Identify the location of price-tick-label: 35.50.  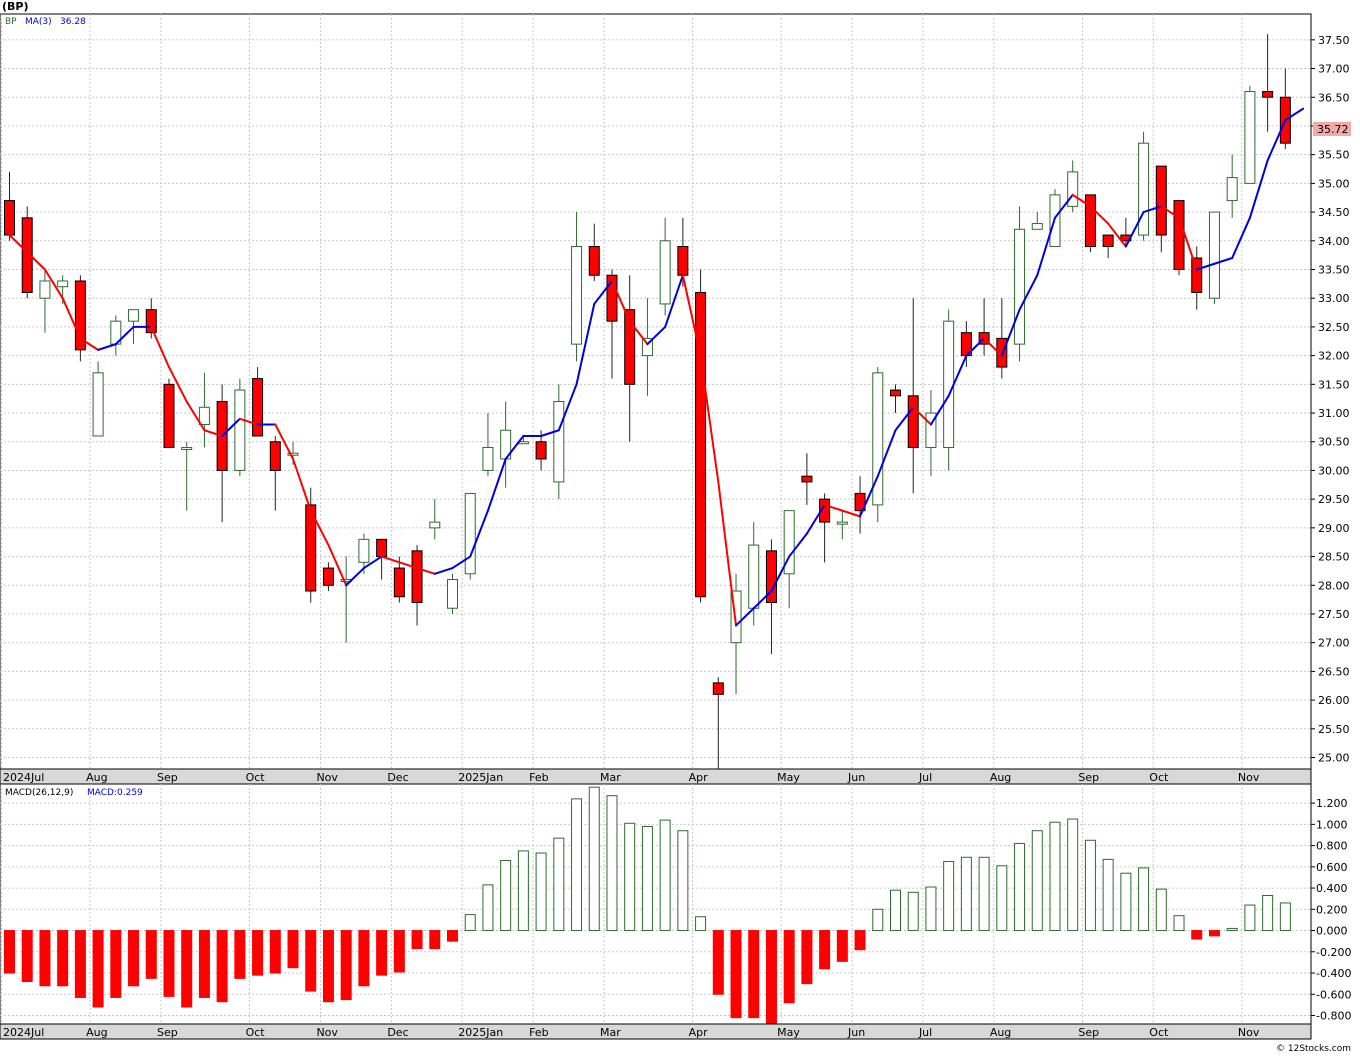
(1334, 155).